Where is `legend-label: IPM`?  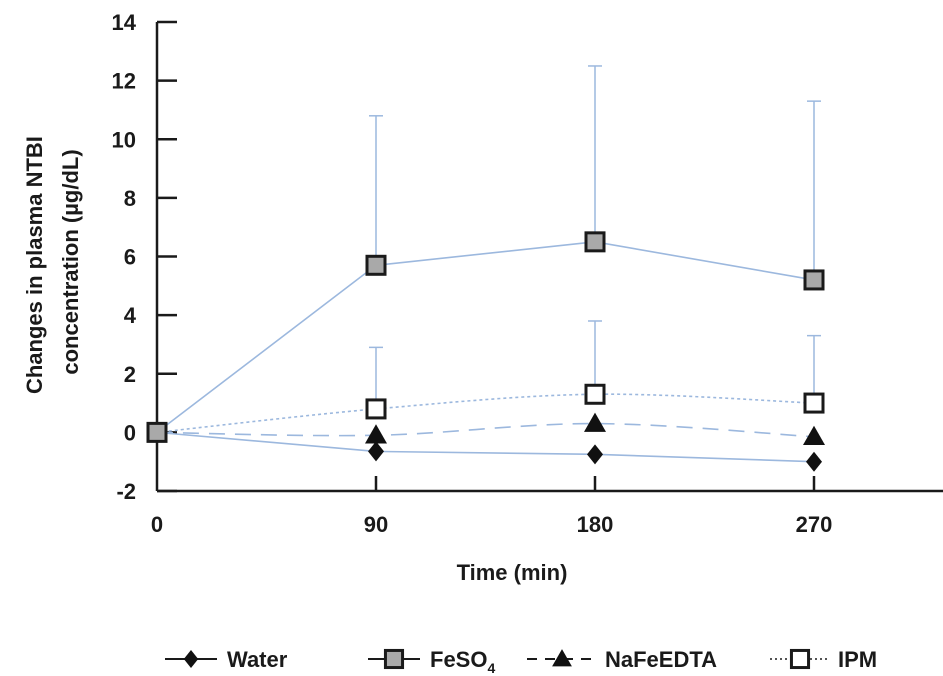
legend-label: IPM is located at coordinates (857, 659).